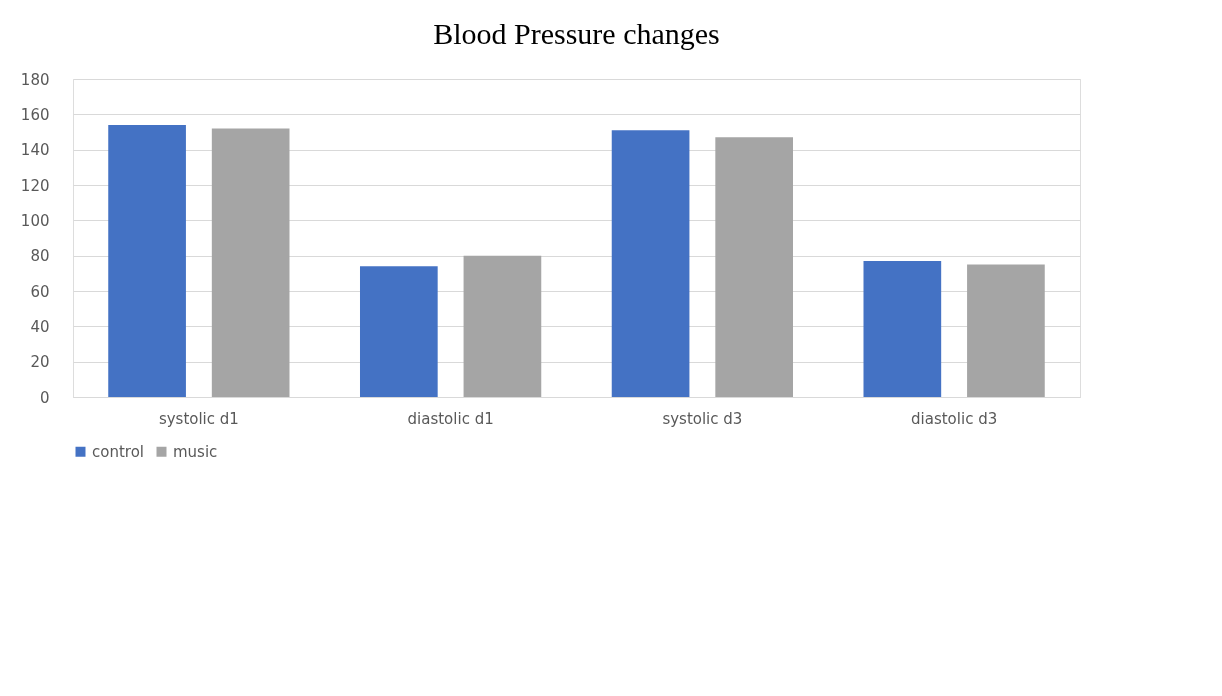 The height and width of the screenshot is (696, 1222). What do you see at coordinates (35, 114) in the screenshot?
I see `y-tick-label: 160` at bounding box center [35, 114].